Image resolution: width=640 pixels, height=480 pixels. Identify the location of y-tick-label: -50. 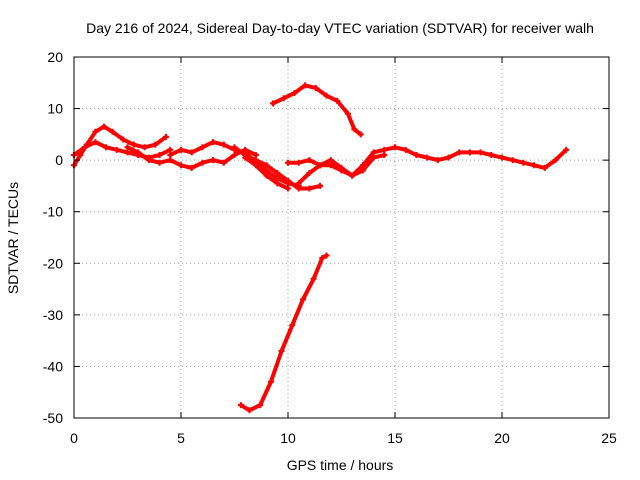
(53, 418).